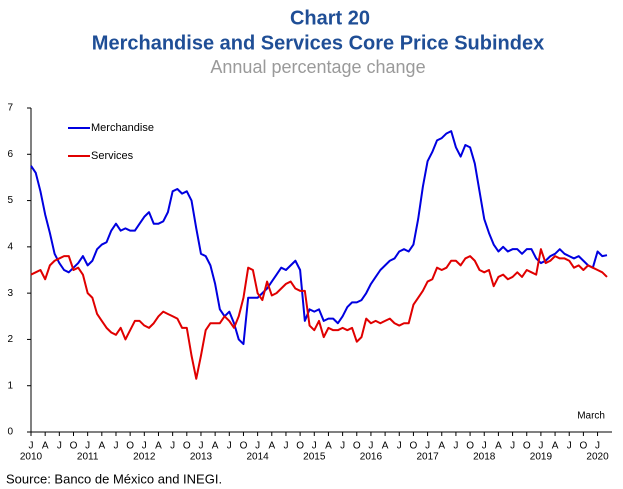 The width and height of the screenshot is (623, 489). Describe the element at coordinates (31, 457) in the screenshot. I see `x-group-label: 2010` at that location.